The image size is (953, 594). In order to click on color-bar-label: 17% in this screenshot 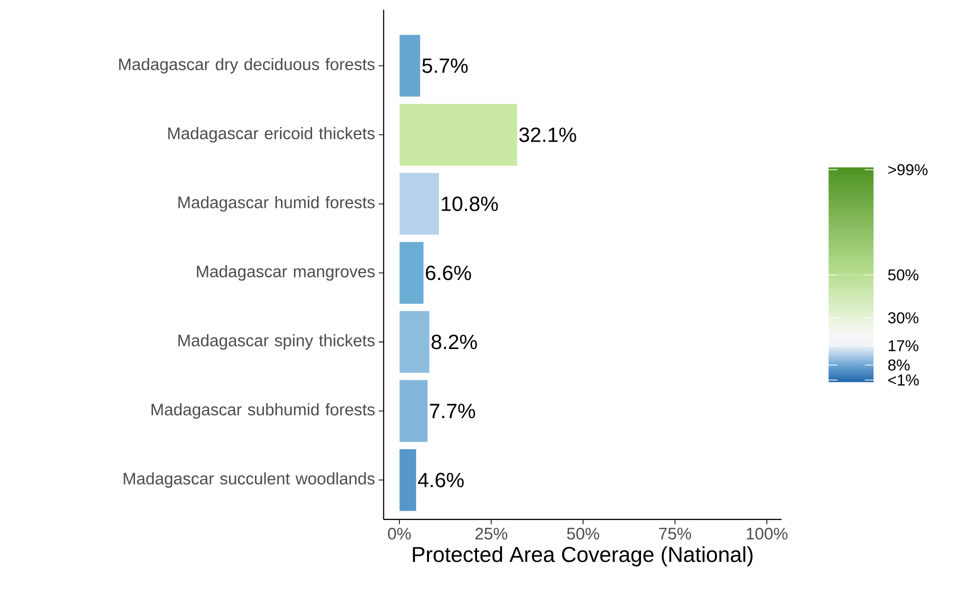, I will do `click(903, 346)`.